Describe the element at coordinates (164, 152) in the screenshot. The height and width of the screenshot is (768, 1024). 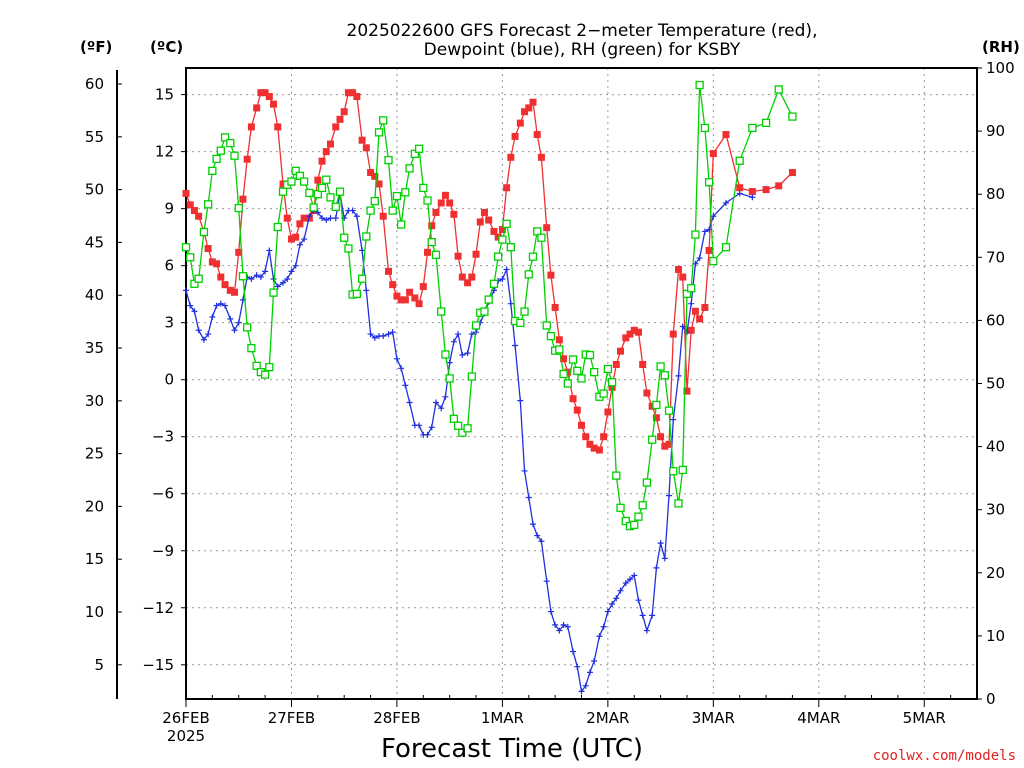
I see `celsius-tick-label: 12` at that location.